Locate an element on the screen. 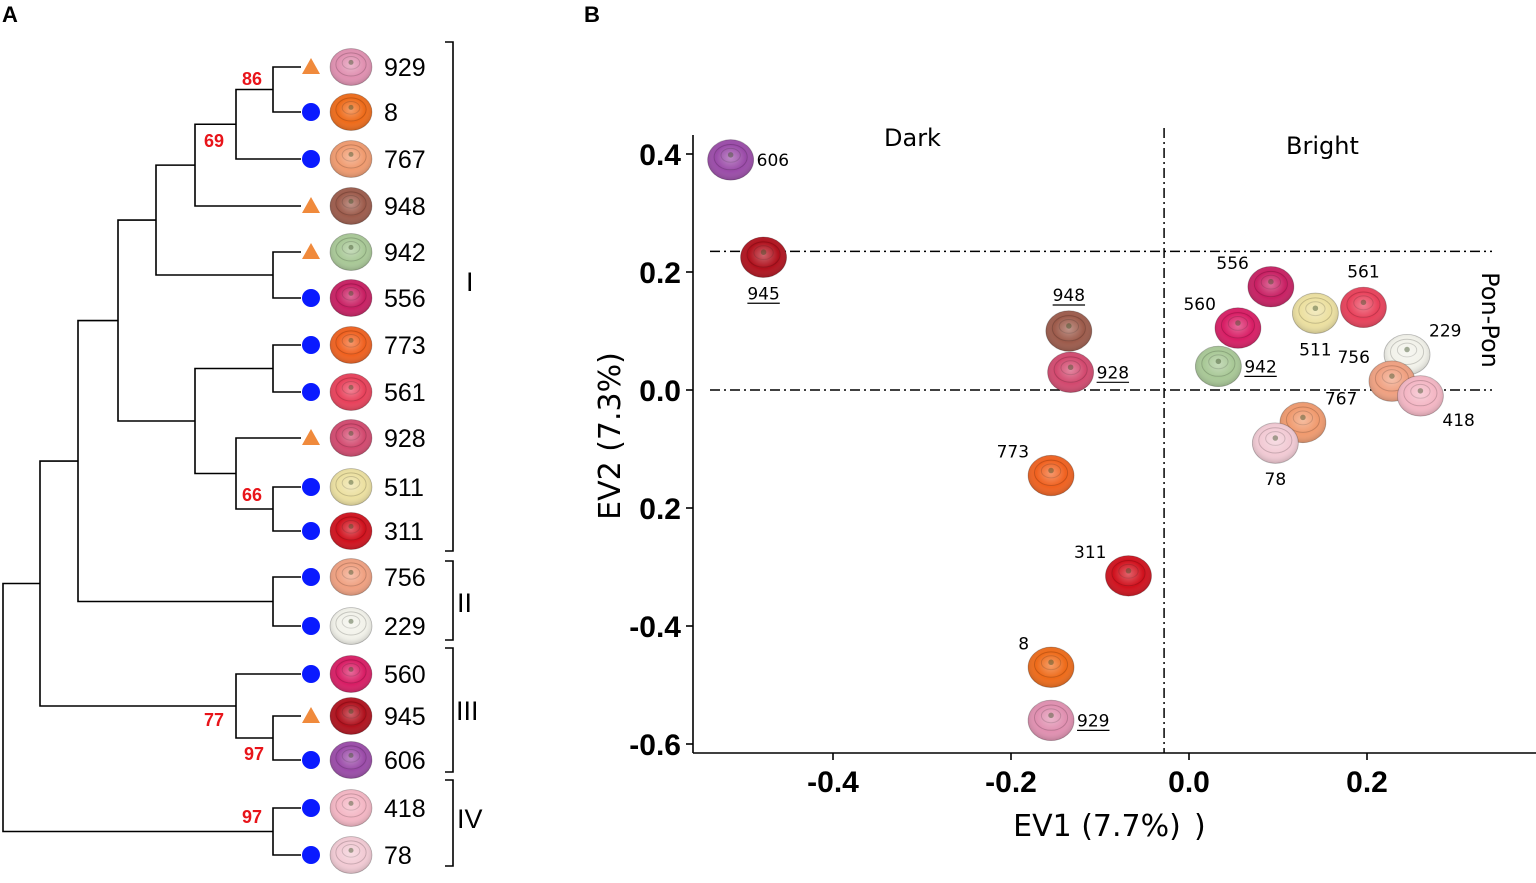 Image resolution: width=1536 pixels, height=883 pixels. clade-label: I is located at coordinates (470, 282).